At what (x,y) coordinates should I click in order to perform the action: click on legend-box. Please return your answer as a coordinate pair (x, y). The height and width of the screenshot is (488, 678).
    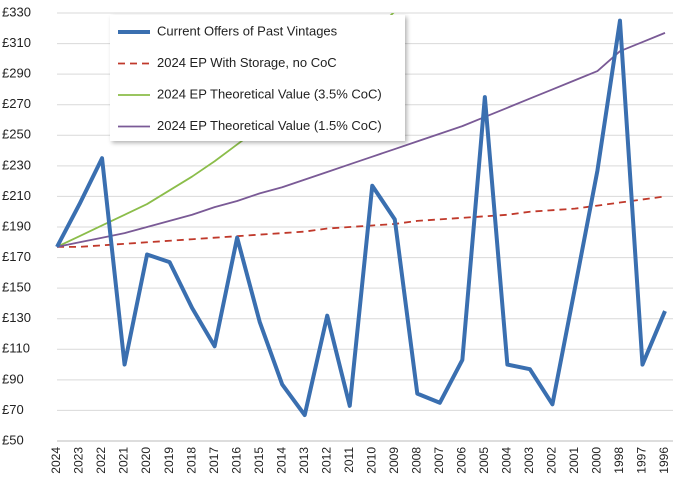
    Looking at the image, I should click on (257, 78).